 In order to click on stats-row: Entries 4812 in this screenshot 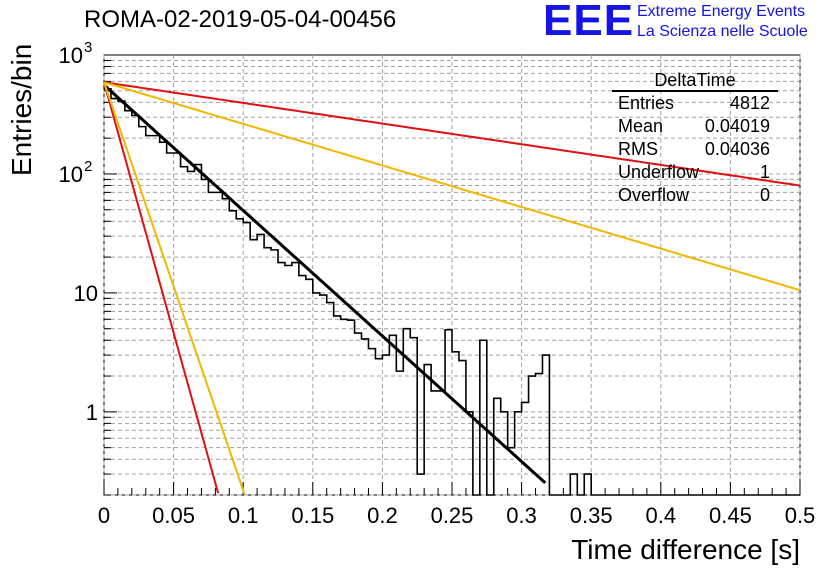, I will do `click(694, 103)`.